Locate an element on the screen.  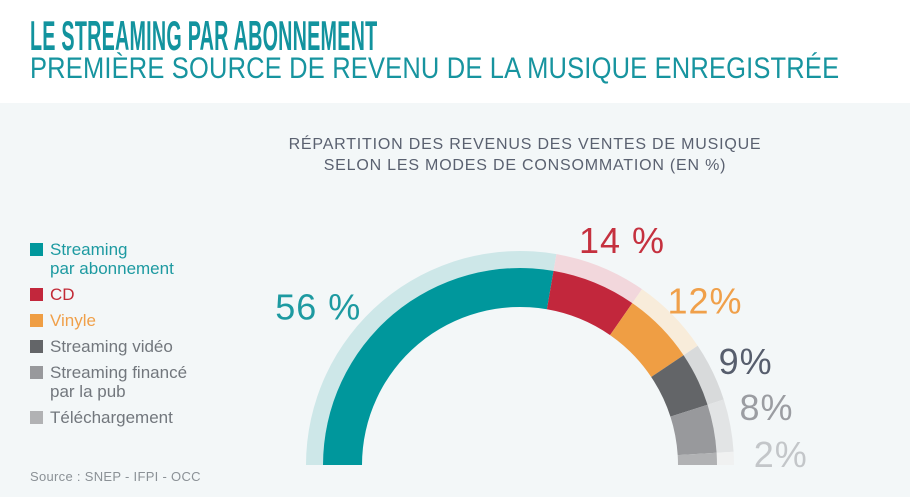
legend-item-streaming-pub: Streaming financé par la pub is located at coordinates (108, 382).